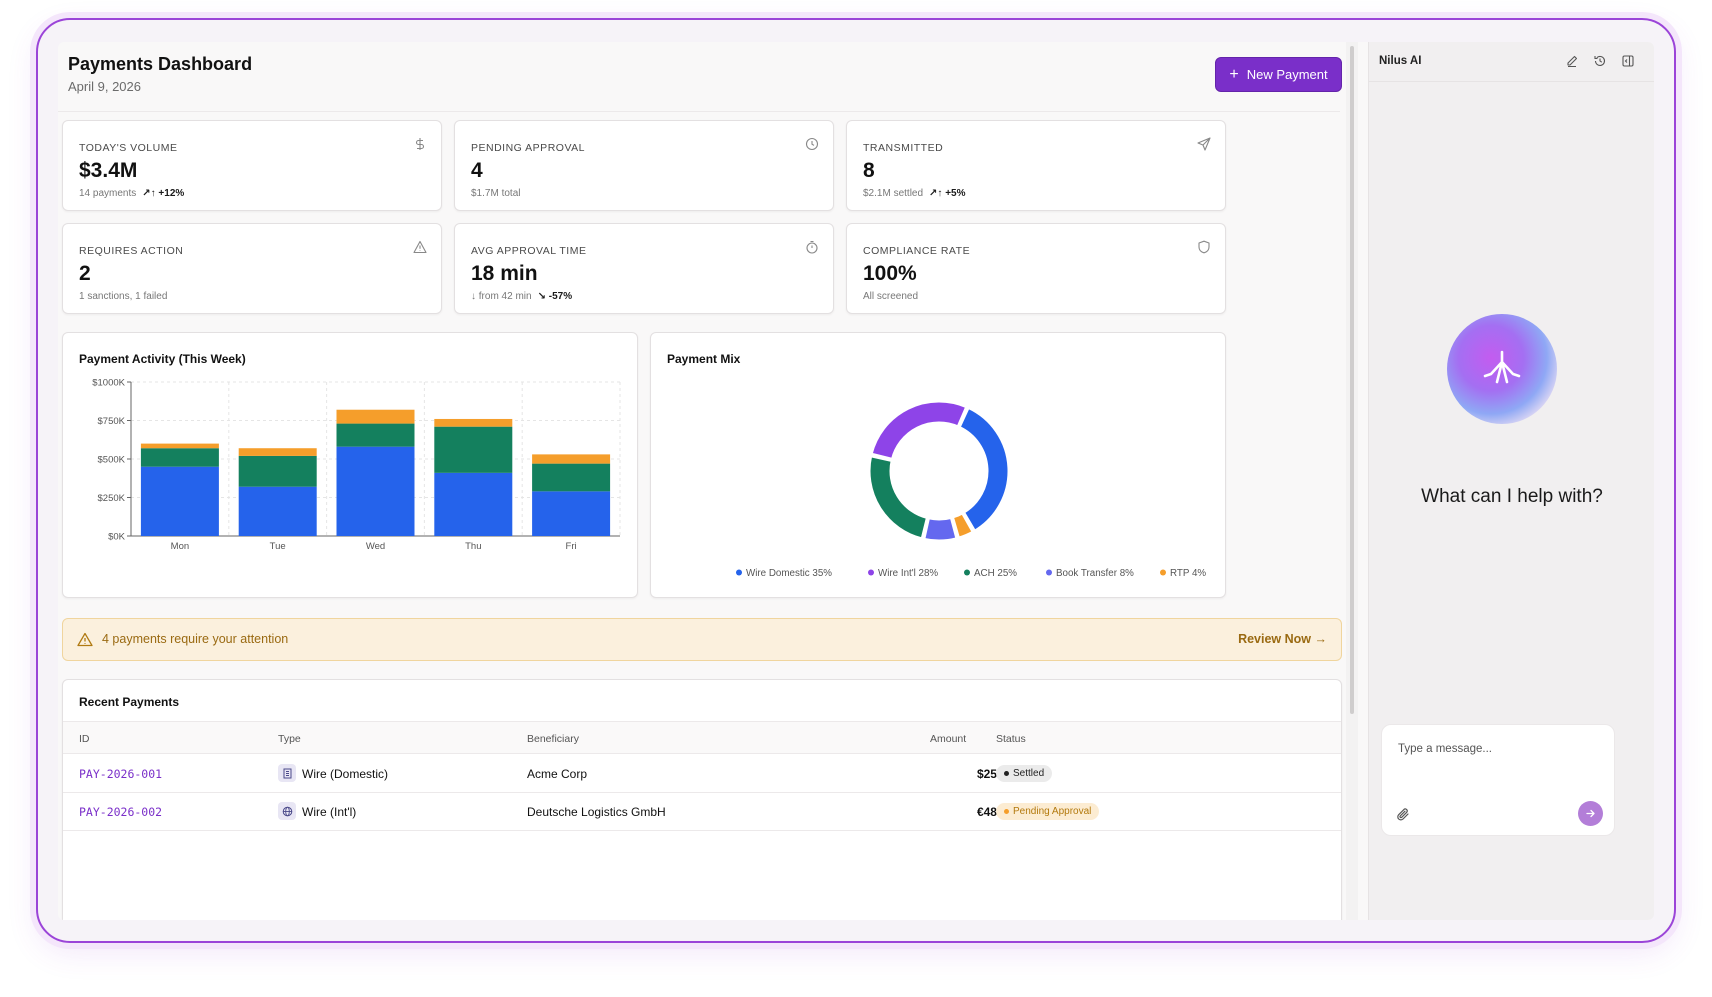 The image size is (1712, 997). Describe the element at coordinates (1502, 369) in the screenshot. I see `ai-orb-logo` at that location.